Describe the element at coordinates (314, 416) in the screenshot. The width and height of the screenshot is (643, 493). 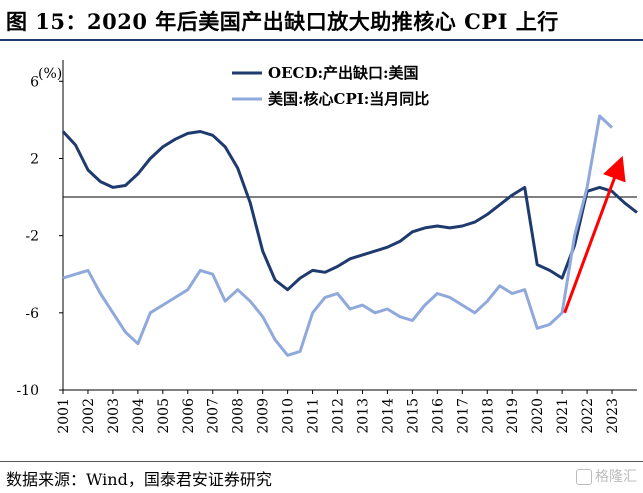
I see `x-tick-label: 2011` at that location.